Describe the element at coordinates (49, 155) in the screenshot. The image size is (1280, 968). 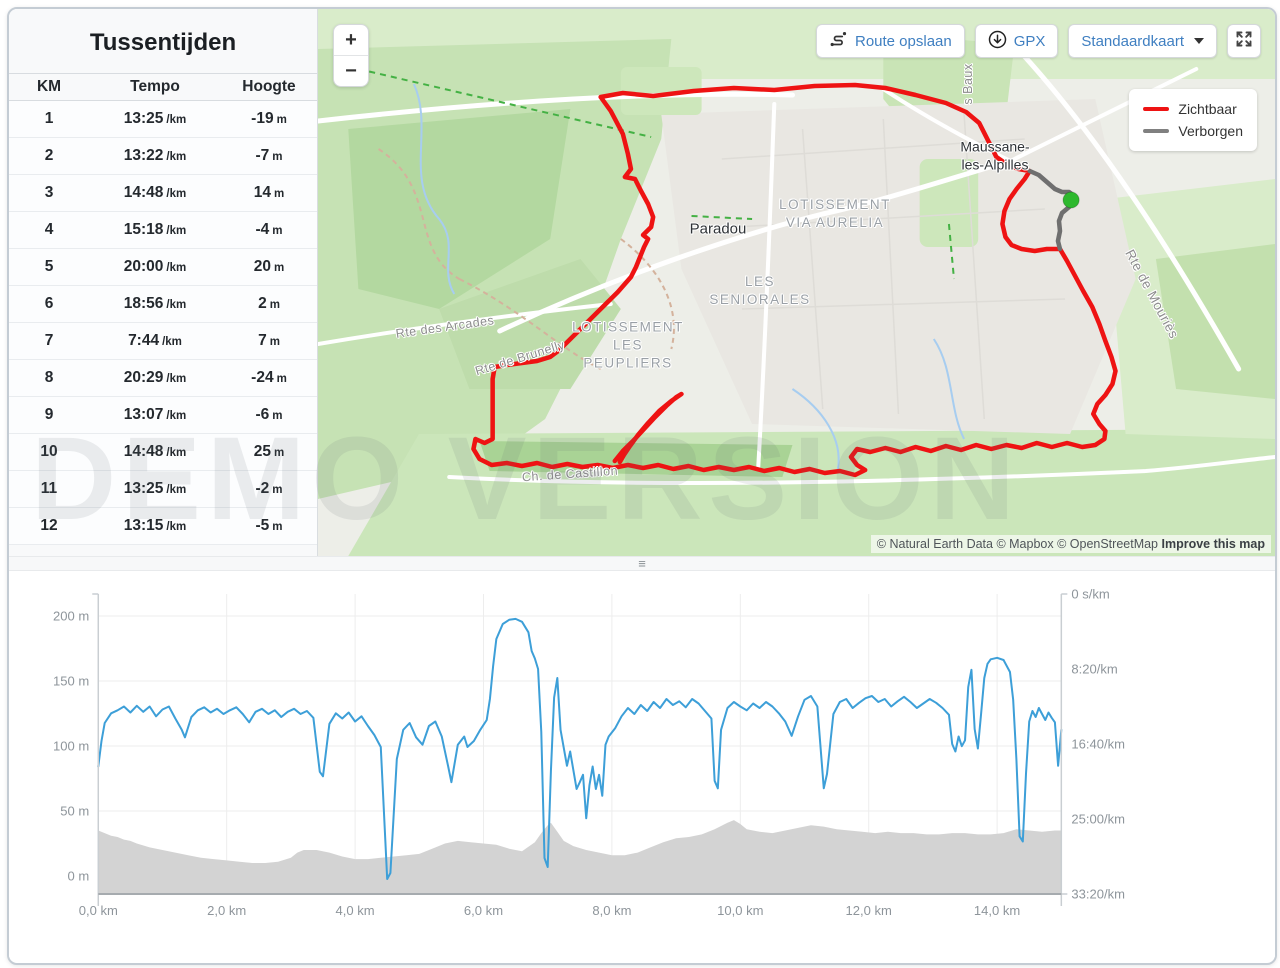
I see `split-km: 2` at that location.